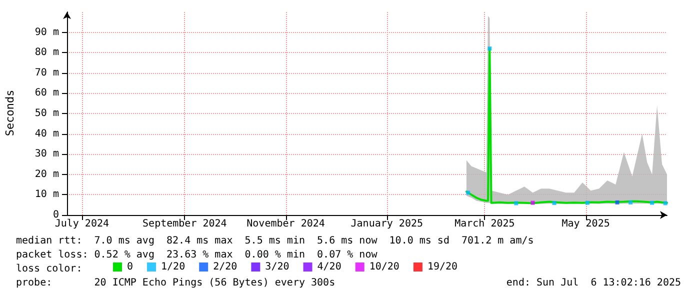 The image size is (697, 297). Describe the element at coordinates (55, 215) in the screenshot. I see `y-tick-label: 0` at that location.